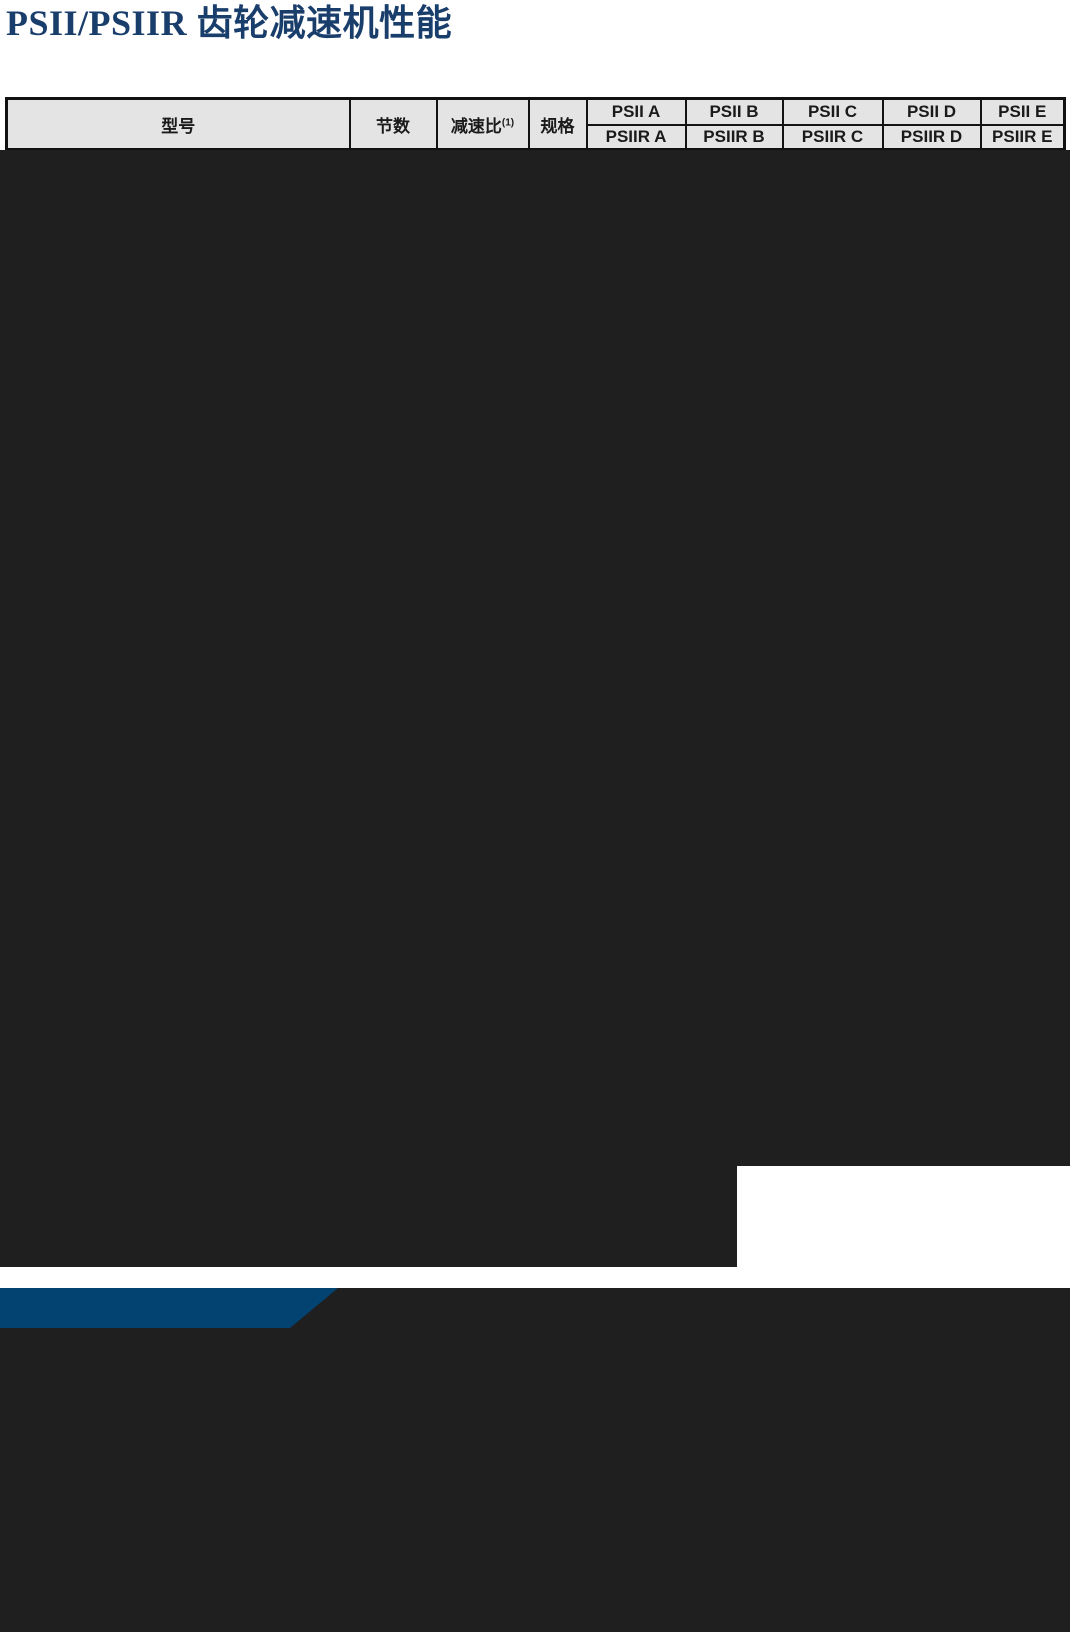 The width and height of the screenshot is (1070, 1646). Describe the element at coordinates (636, 111) in the screenshot. I see `col-header-psii-a: PSII A` at that location.